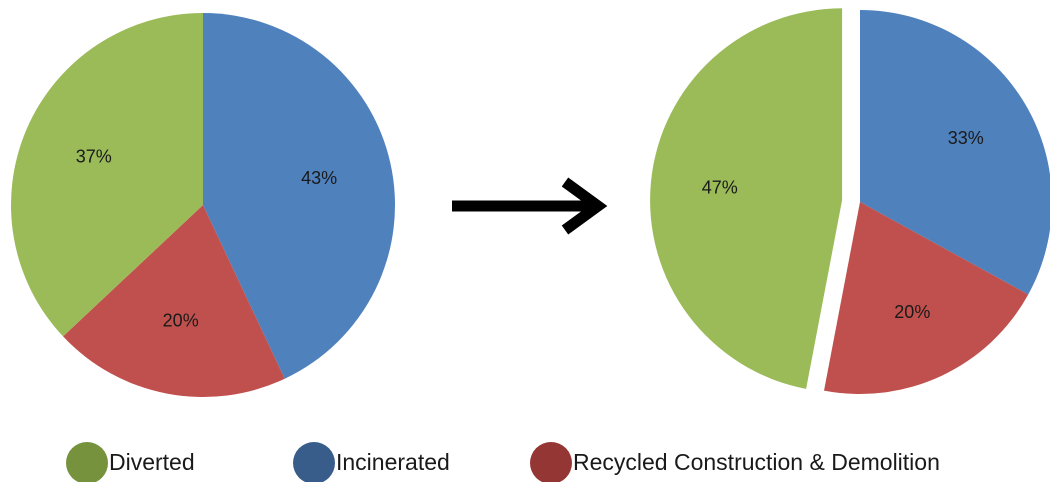  I want to click on pie-before-slice-recycled, so click(174, 301).